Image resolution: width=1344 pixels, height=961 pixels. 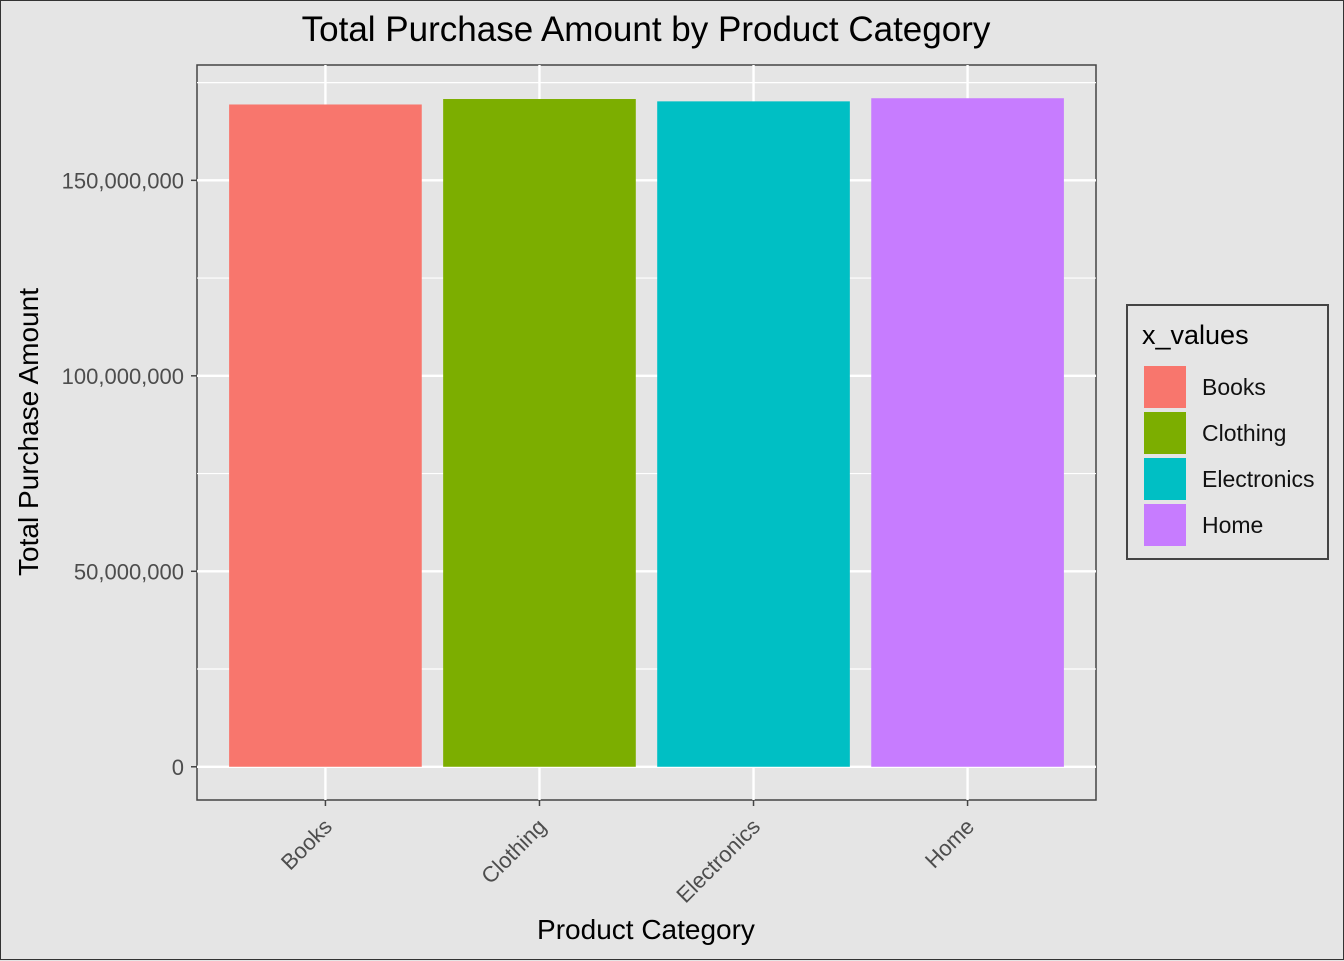 What do you see at coordinates (1165, 387) in the screenshot?
I see `legend-key-books` at bounding box center [1165, 387].